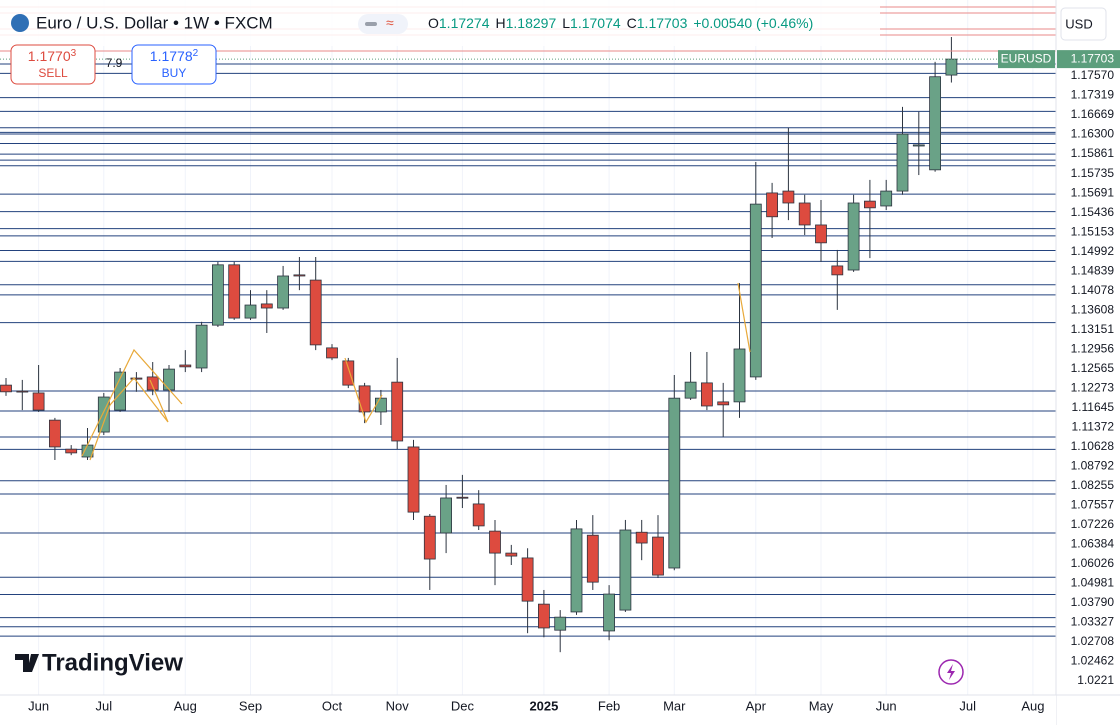  What do you see at coordinates (1093, 641) in the screenshot?
I see `level-label: 1.02708` at bounding box center [1093, 641].